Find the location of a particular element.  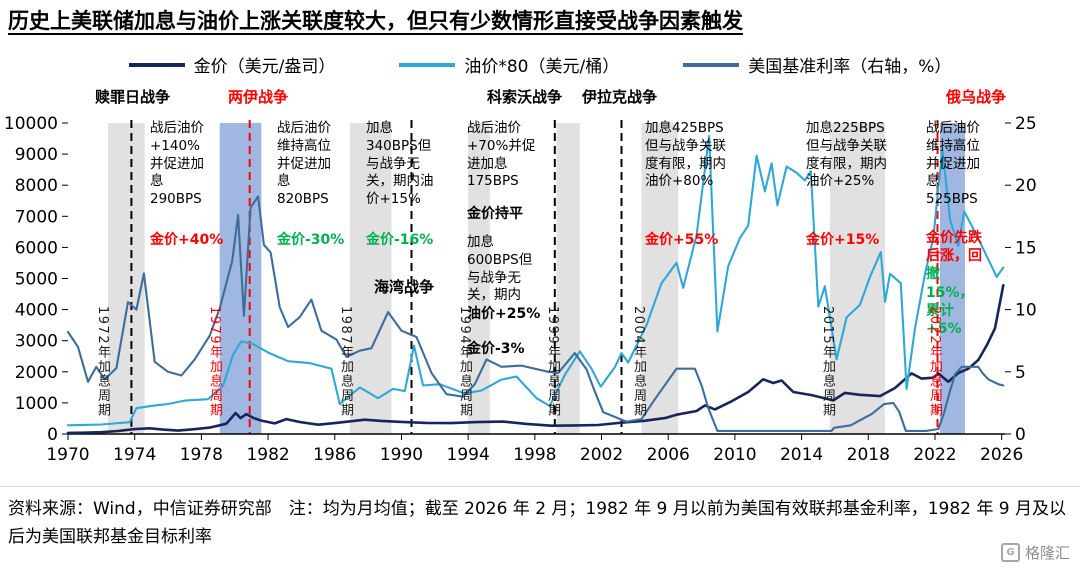

cycle-label-2022: 2022年加息周期 is located at coordinates (934, 362).